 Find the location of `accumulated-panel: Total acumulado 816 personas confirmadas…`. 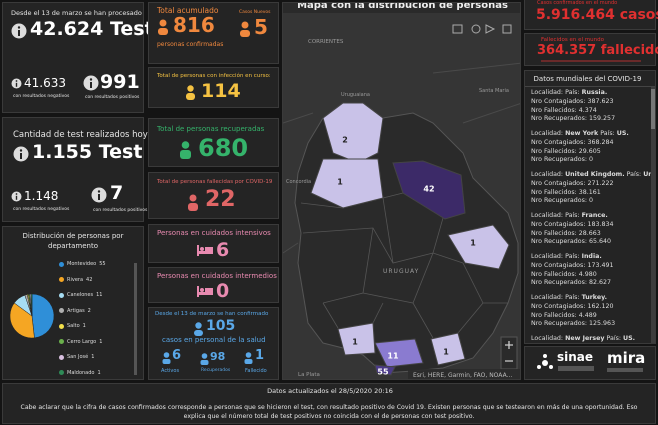

accumulated-panel: Total acumulado 816 personas confirmadas… is located at coordinates (213, 33).